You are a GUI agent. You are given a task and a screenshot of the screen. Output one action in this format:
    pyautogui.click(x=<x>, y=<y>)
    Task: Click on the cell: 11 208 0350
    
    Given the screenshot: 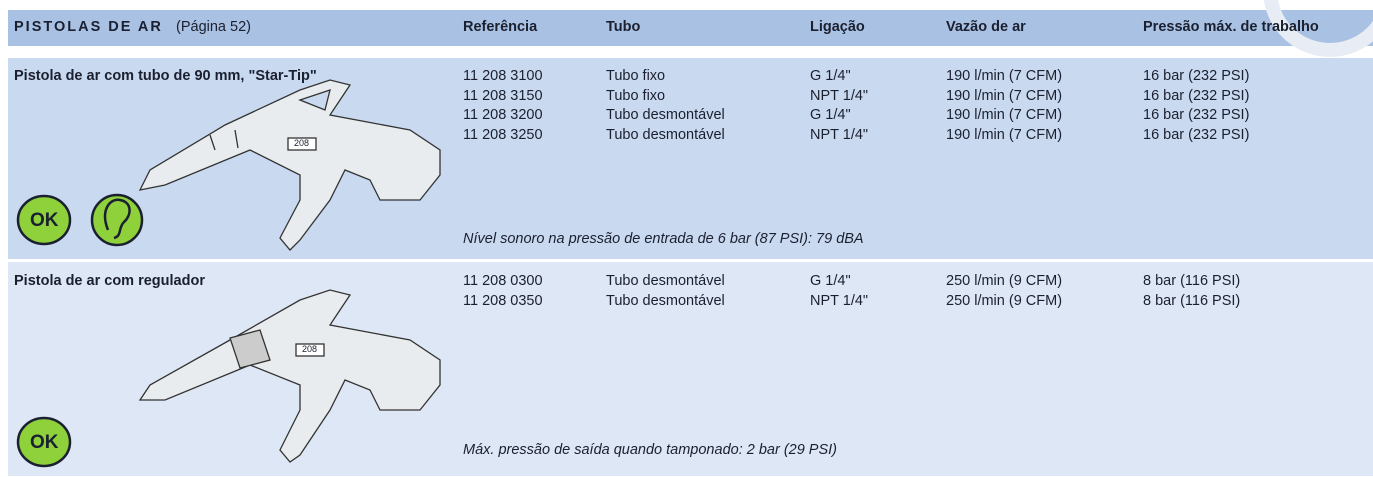 What is the action you would take?
    pyautogui.click(x=503, y=300)
    